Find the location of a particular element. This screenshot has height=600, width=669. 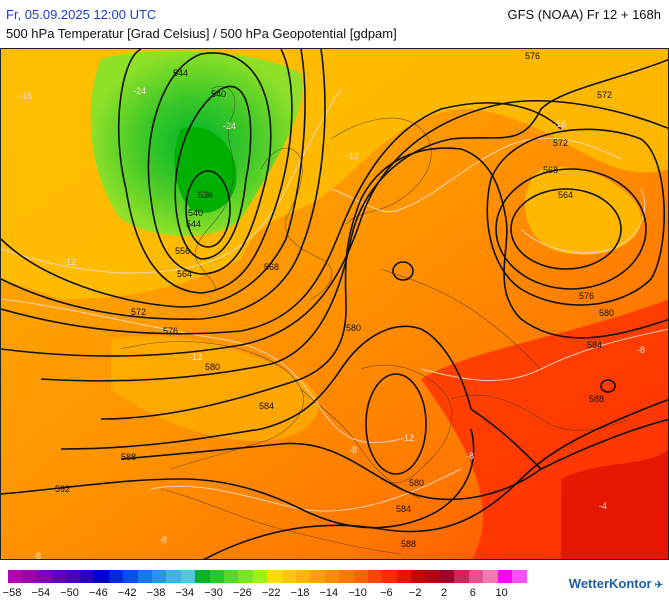

legend-label: −38 is located at coordinates (156, 593).